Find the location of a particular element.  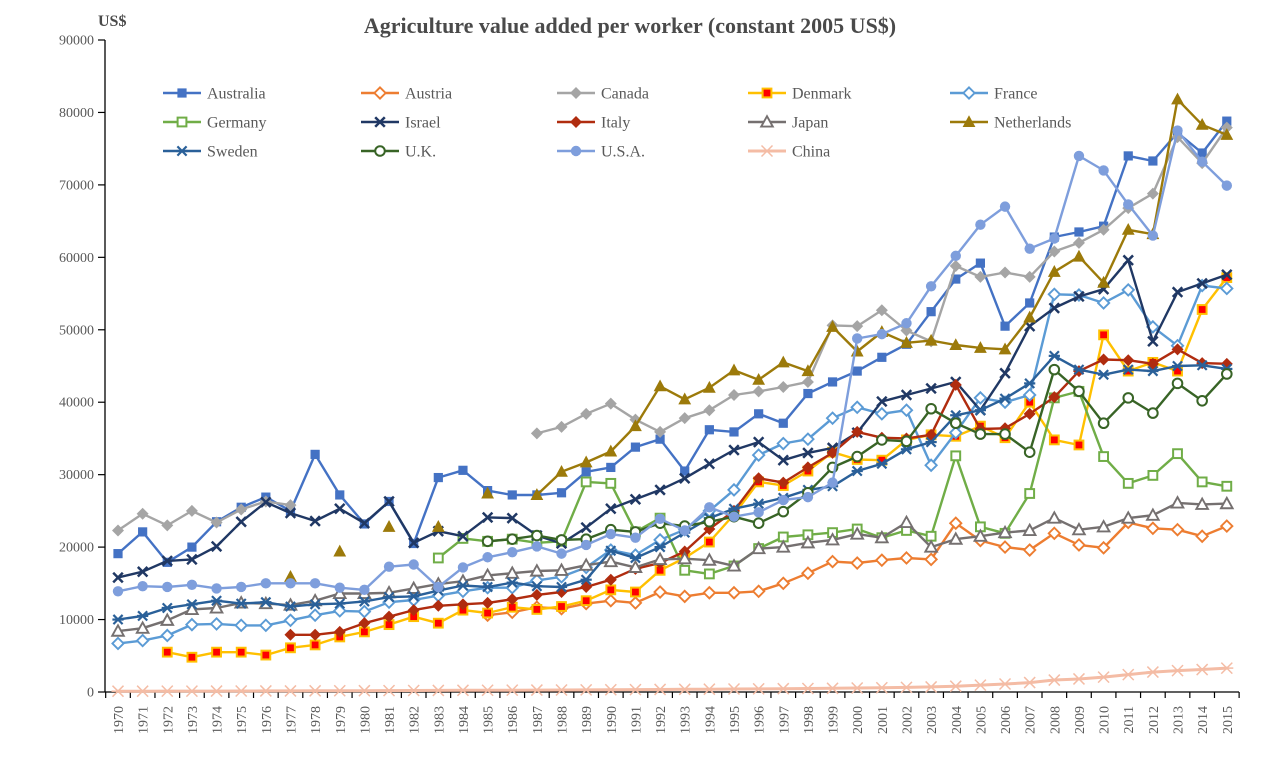

x-tick-label: 1991 is located at coordinates (636, 720).